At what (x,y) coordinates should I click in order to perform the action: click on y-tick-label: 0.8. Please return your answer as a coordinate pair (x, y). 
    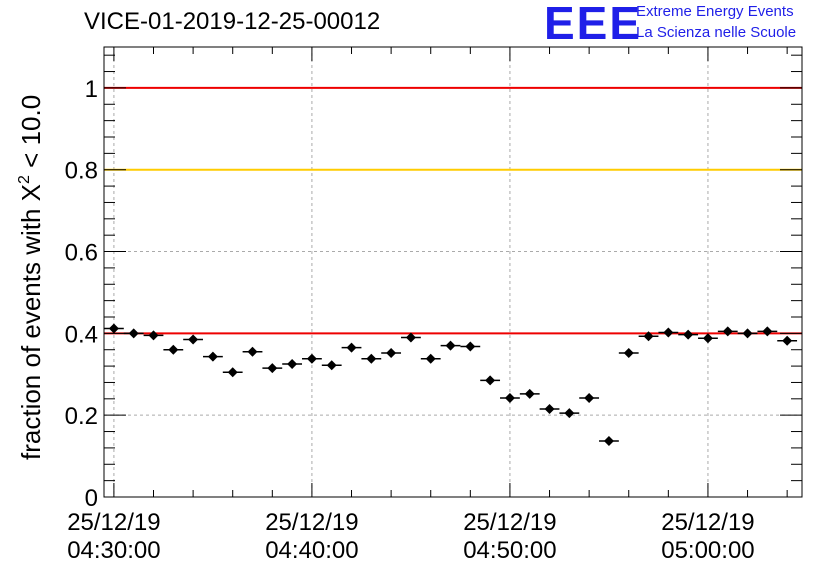
    Looking at the image, I should click on (81, 171).